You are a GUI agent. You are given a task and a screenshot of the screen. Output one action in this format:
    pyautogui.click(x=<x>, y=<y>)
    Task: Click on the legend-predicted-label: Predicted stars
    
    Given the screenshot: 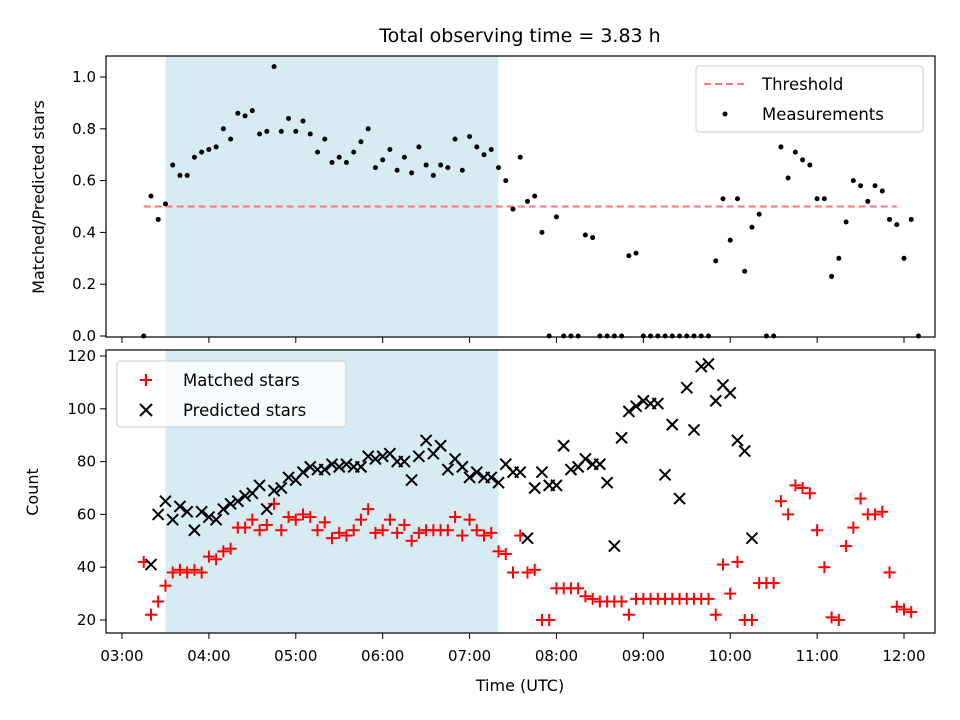 What is the action you would take?
    pyautogui.click(x=244, y=410)
    